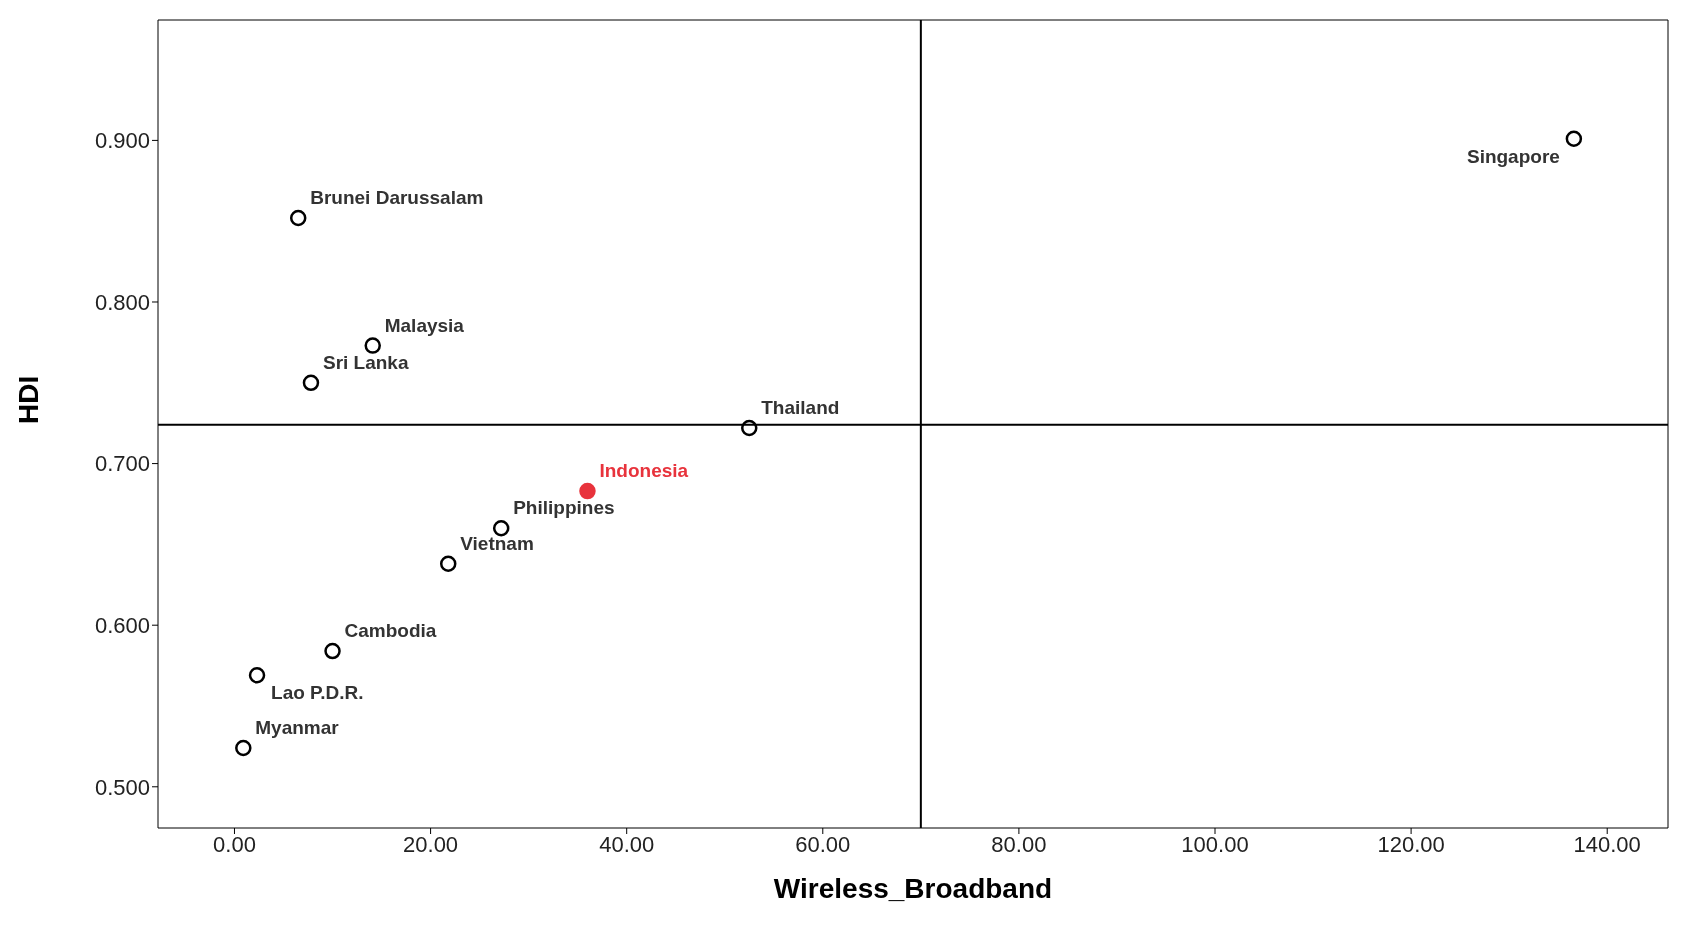 The height and width of the screenshot is (950, 1690). What do you see at coordinates (122, 787) in the screenshot?
I see `y-tick-label: 0.500` at bounding box center [122, 787].